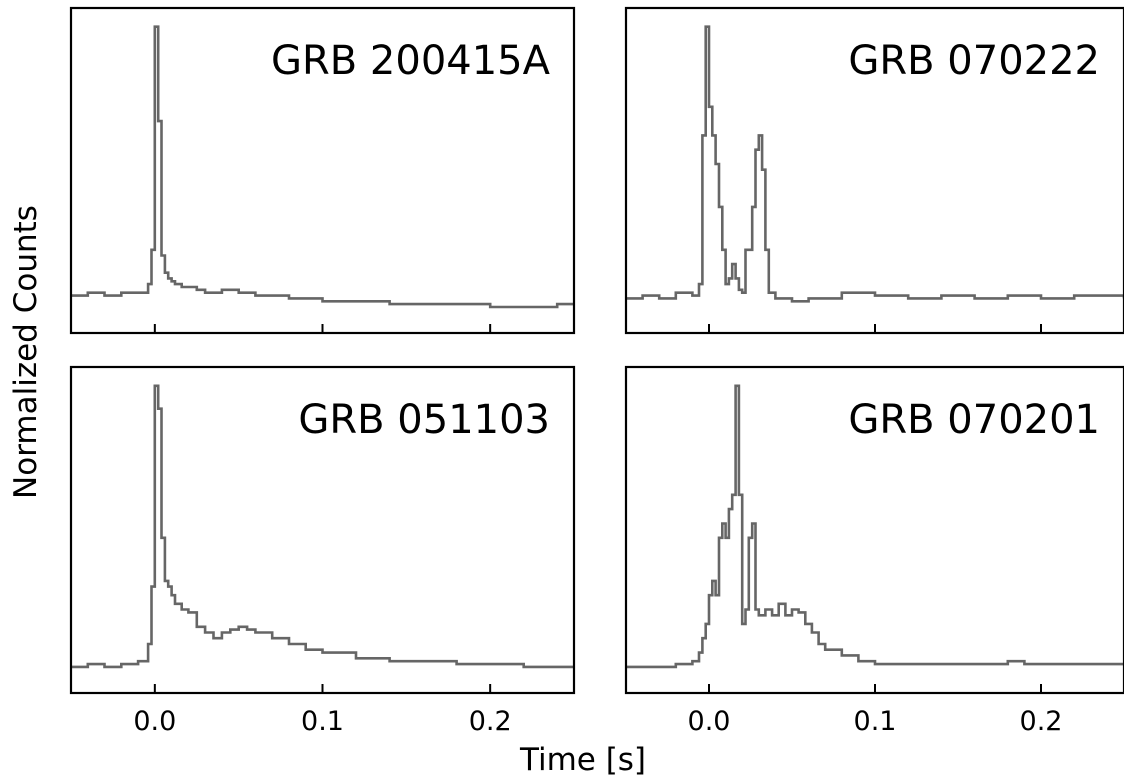  I want to click on y-axis-label: Normalized Counts, so click(26, 352).